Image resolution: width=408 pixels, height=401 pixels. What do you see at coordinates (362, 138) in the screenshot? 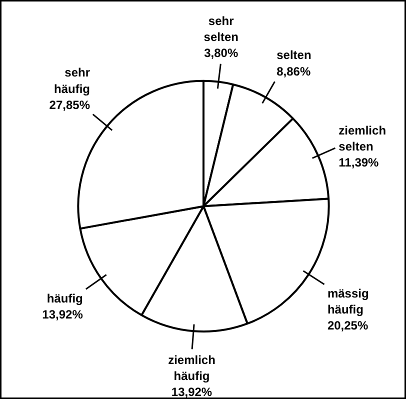
I see `slice-label: ziemlich selten` at bounding box center [362, 138].